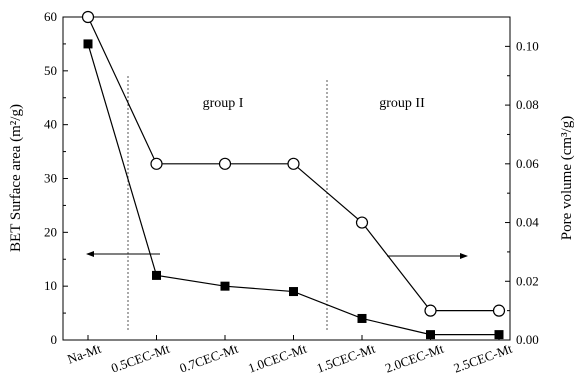 The height and width of the screenshot is (390, 583). Describe the element at coordinates (527, 280) in the screenshot. I see `y-right-tick-label: 0.02` at that location.